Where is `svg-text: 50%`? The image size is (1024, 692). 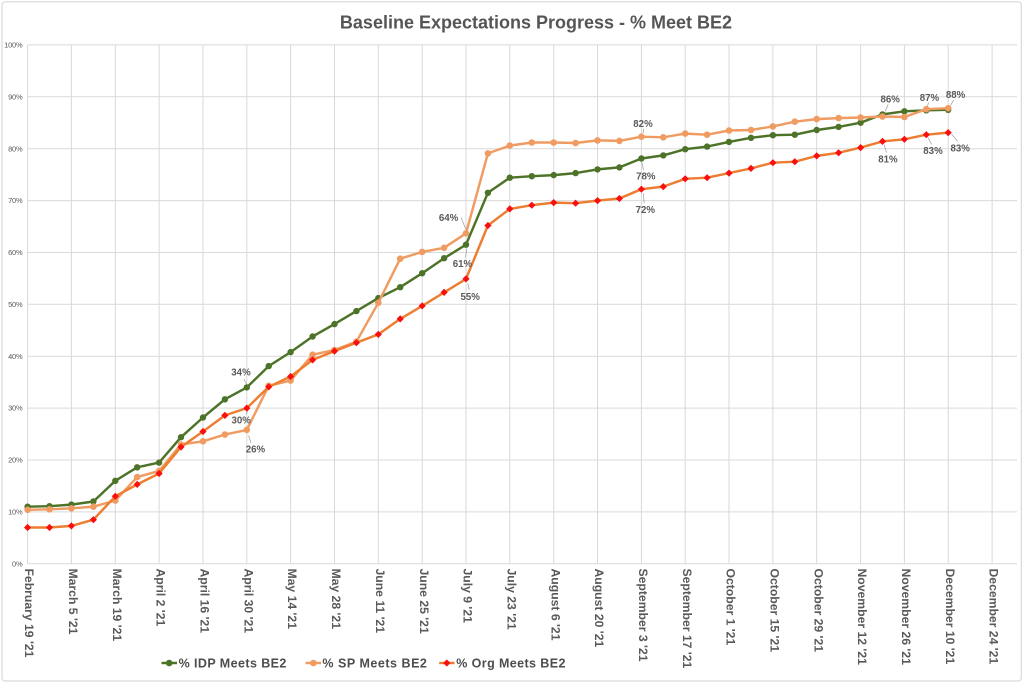
svg-text: 50% is located at coordinates (15, 304).